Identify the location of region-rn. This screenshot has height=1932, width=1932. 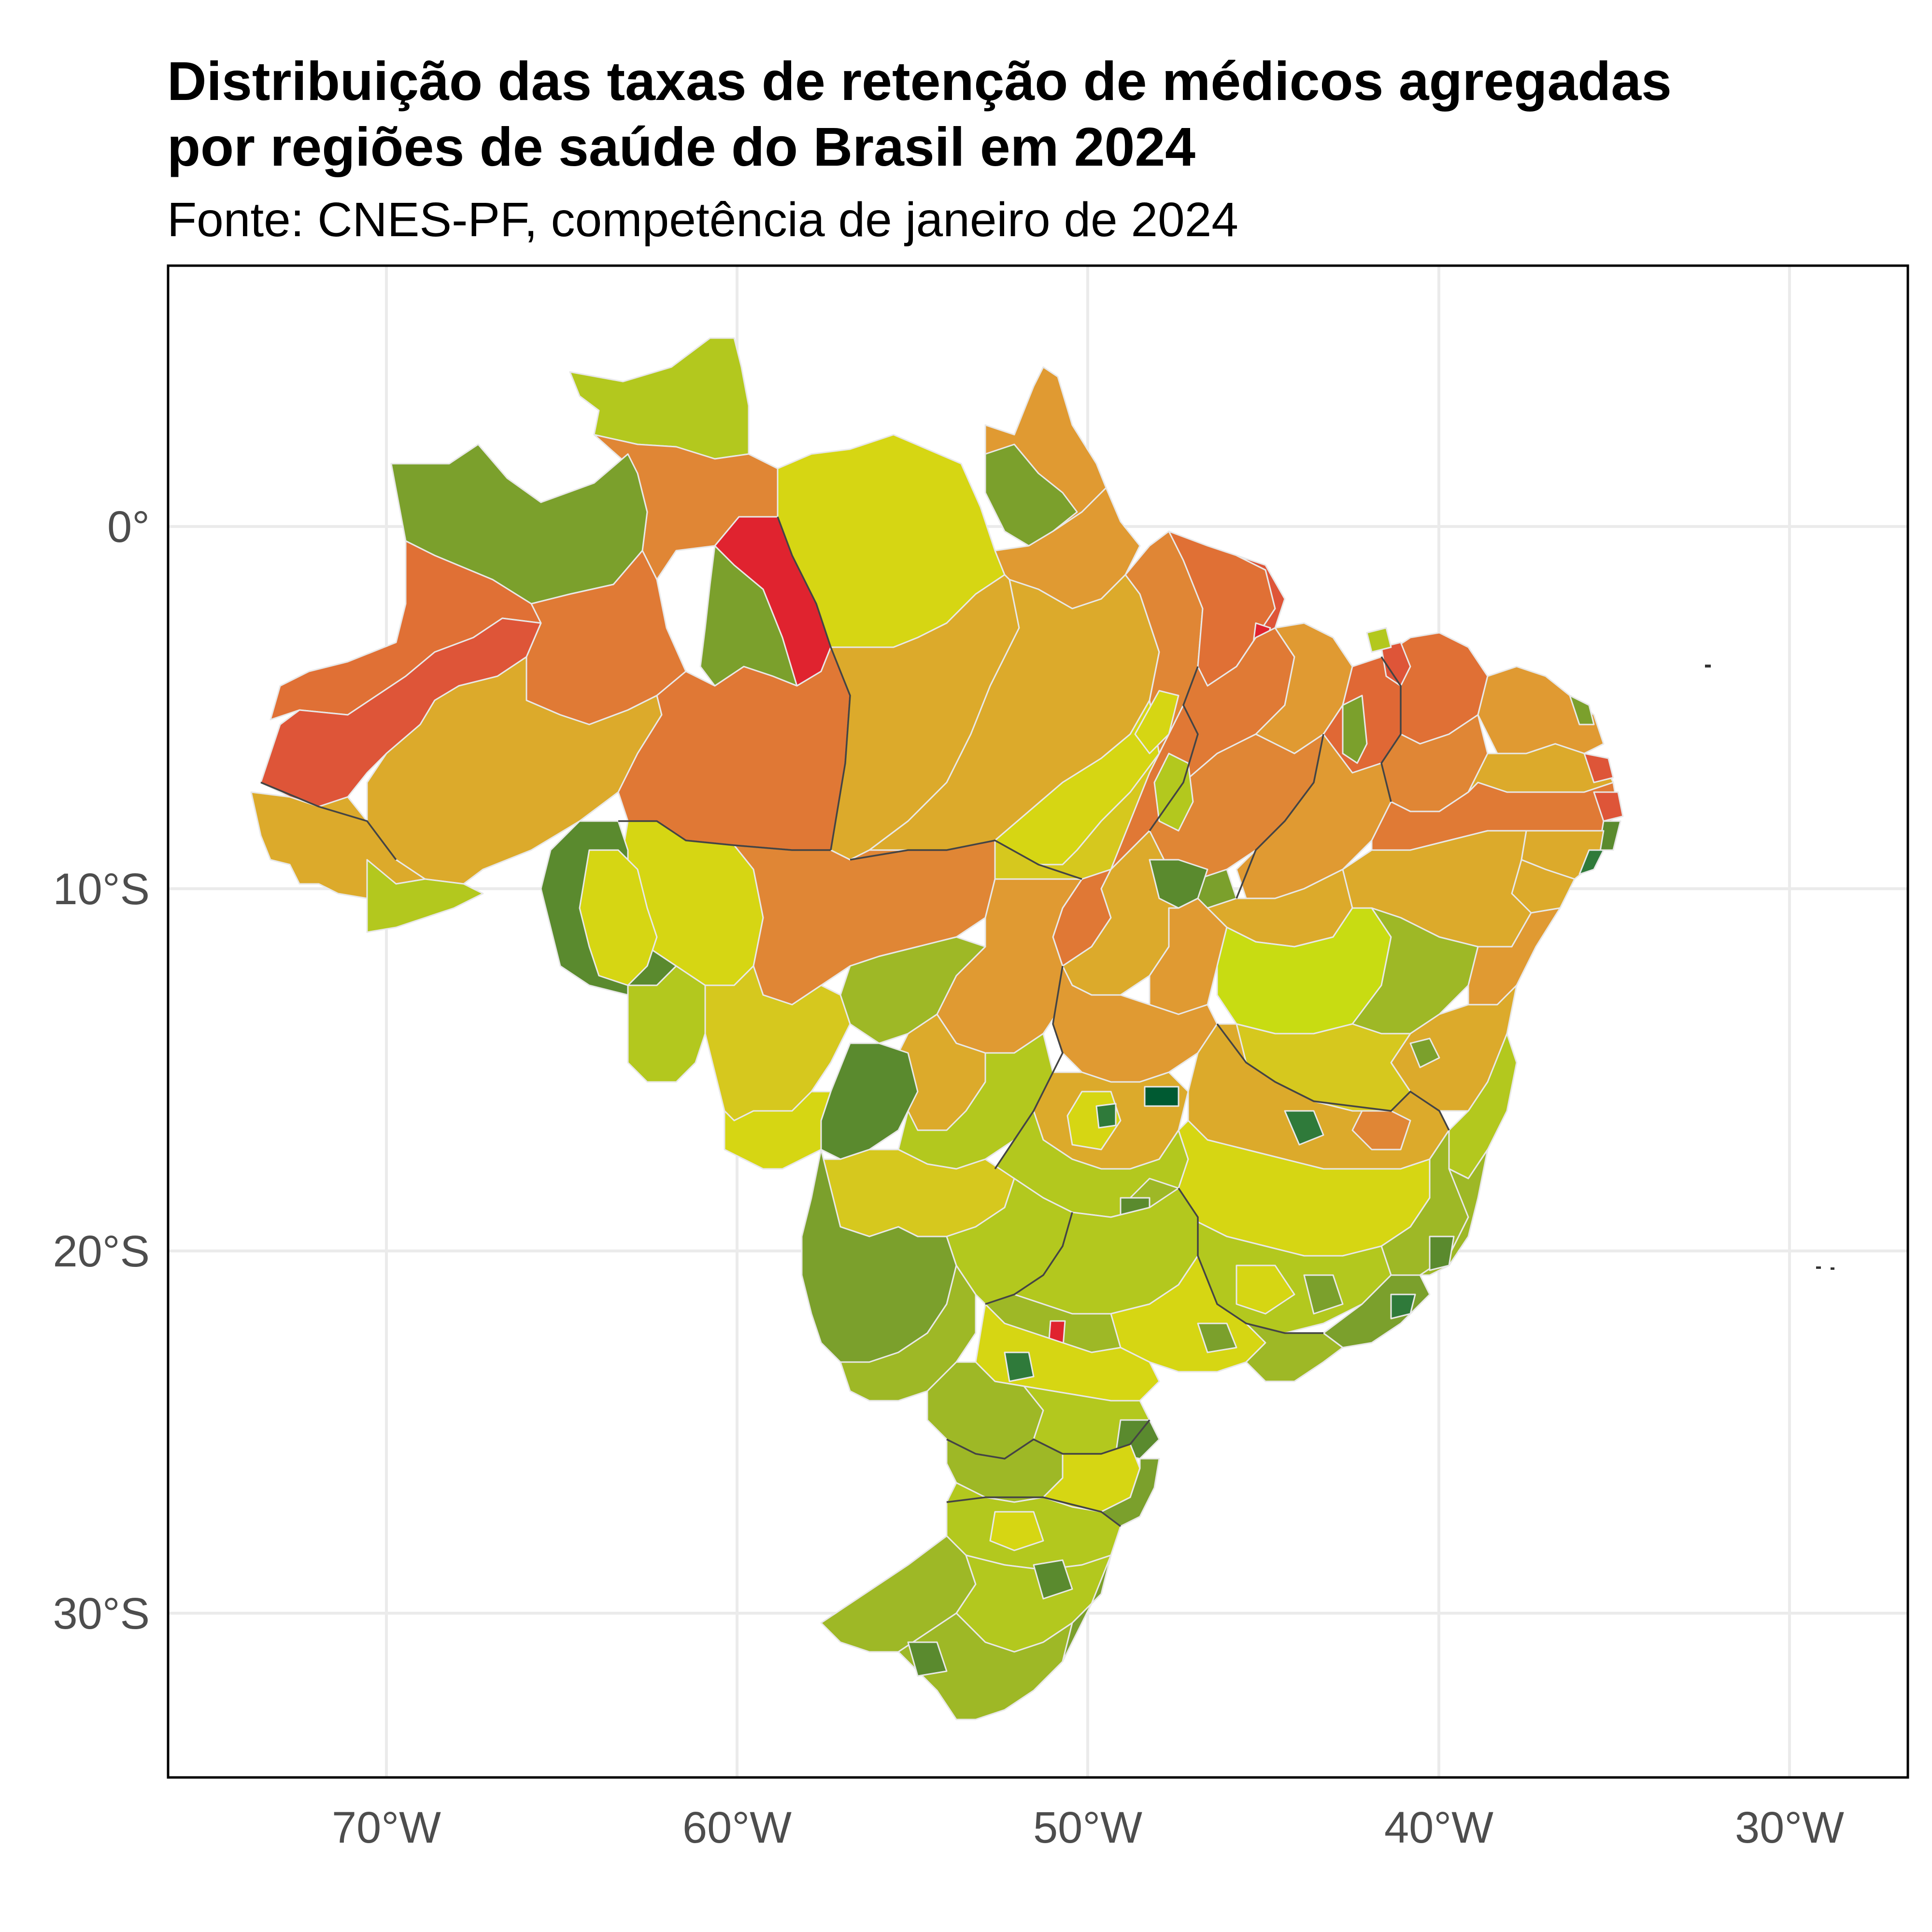
(1541, 710).